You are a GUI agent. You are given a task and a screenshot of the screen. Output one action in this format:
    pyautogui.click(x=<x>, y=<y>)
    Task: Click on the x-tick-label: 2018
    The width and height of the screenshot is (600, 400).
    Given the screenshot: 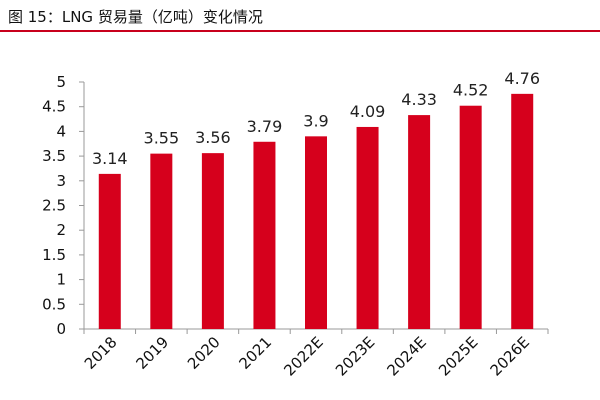 What is the action you would take?
    pyautogui.click(x=101, y=353)
    